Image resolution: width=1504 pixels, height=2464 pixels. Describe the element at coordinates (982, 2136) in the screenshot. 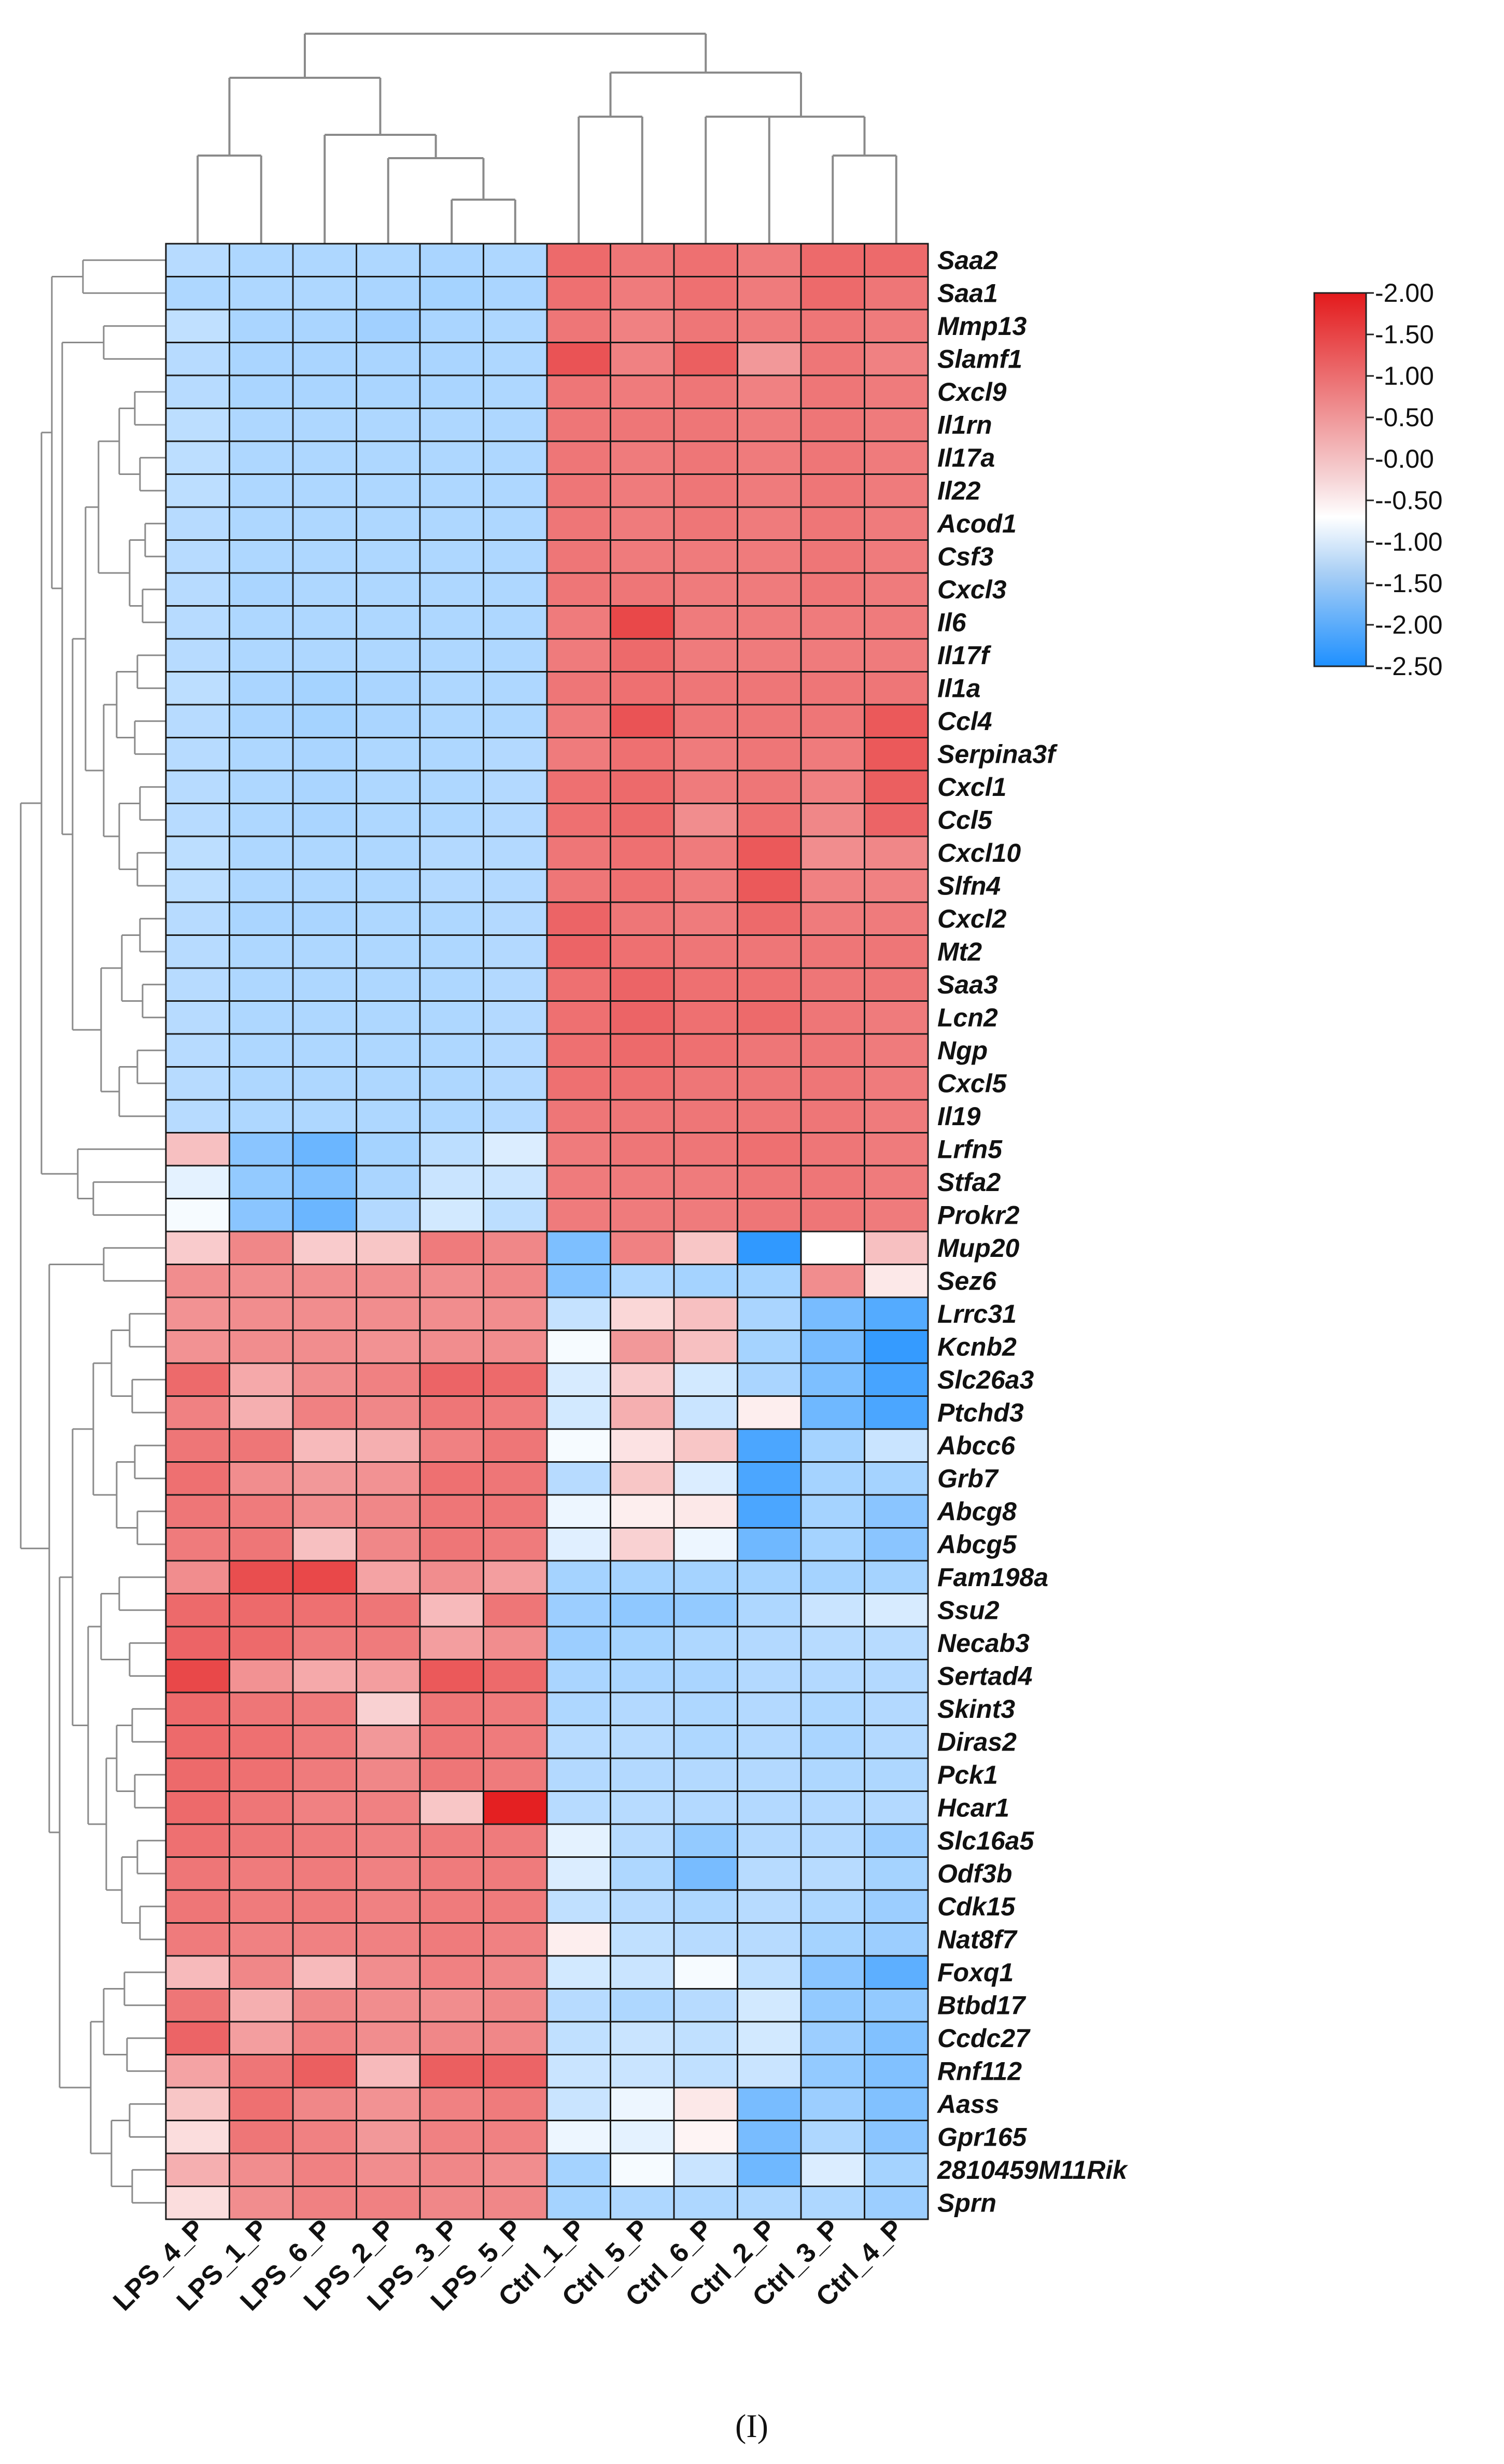

I see `gene-label: Gpr165` at that location.